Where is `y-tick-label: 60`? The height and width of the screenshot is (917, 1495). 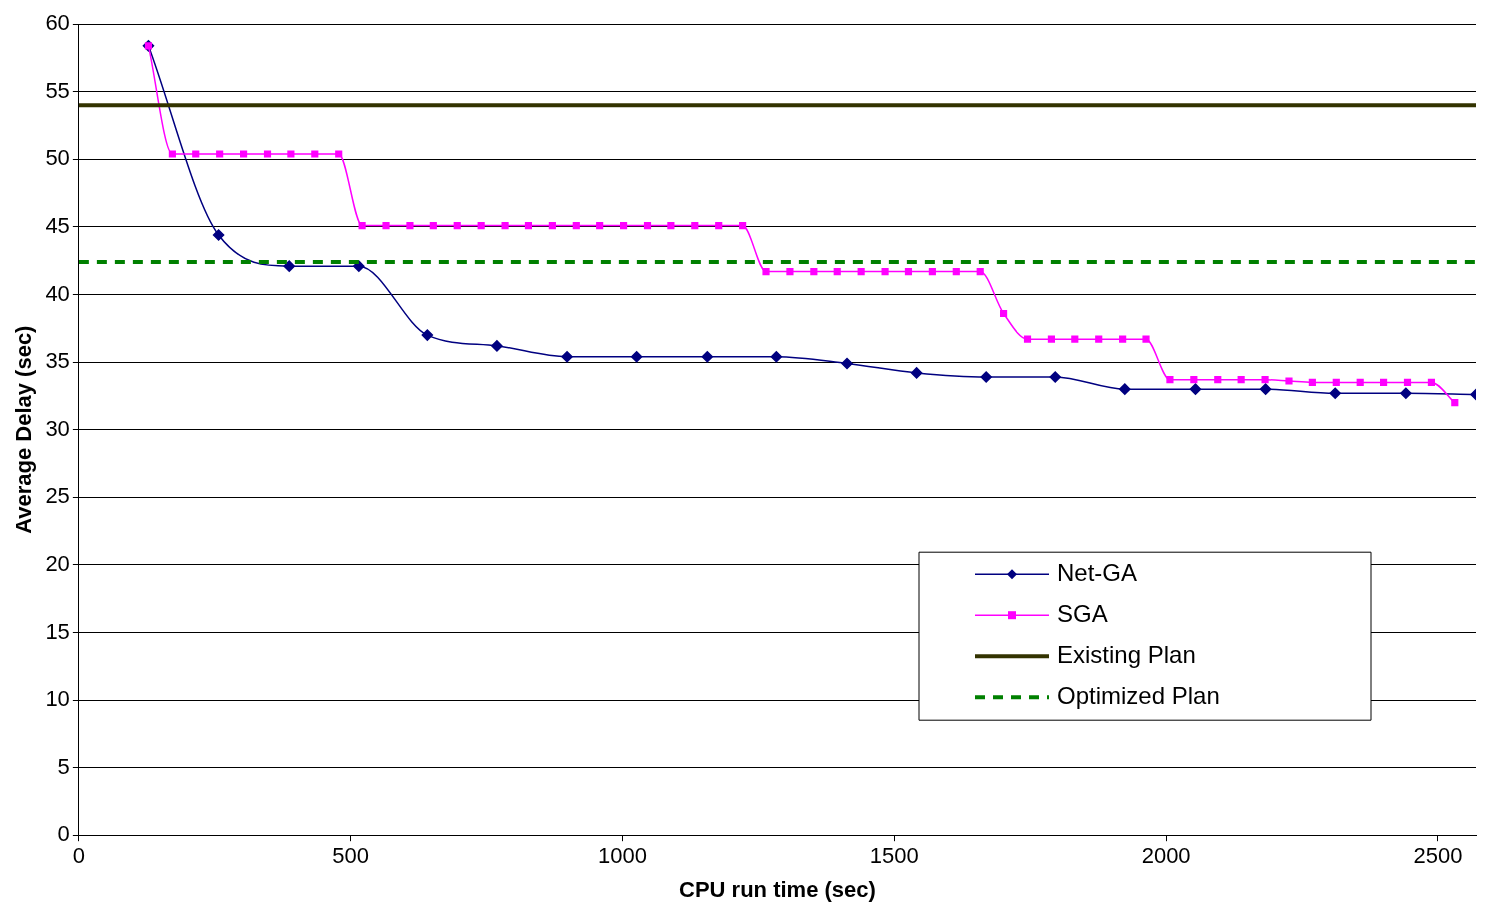
y-tick-label: 60 is located at coordinates (57, 23).